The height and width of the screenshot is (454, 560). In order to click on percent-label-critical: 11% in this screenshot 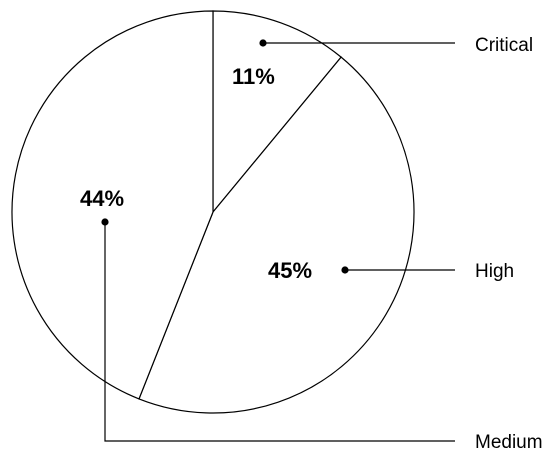, I will do `click(253, 76)`.